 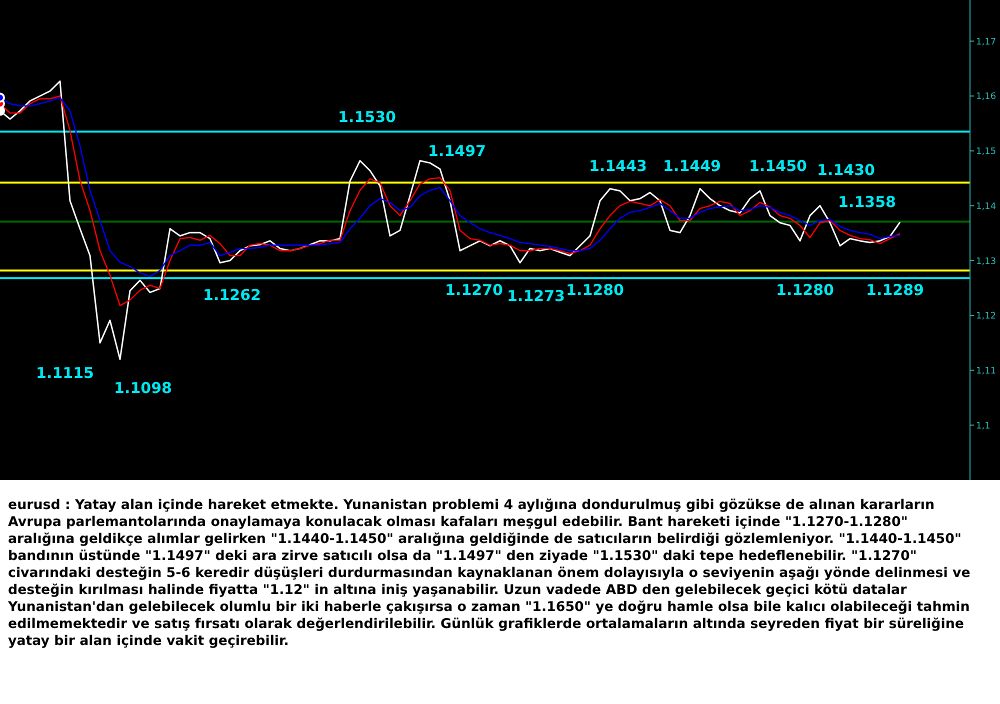 What do you see at coordinates (536, 296) in the screenshot?
I see `annotation: 1.1273` at bounding box center [536, 296].